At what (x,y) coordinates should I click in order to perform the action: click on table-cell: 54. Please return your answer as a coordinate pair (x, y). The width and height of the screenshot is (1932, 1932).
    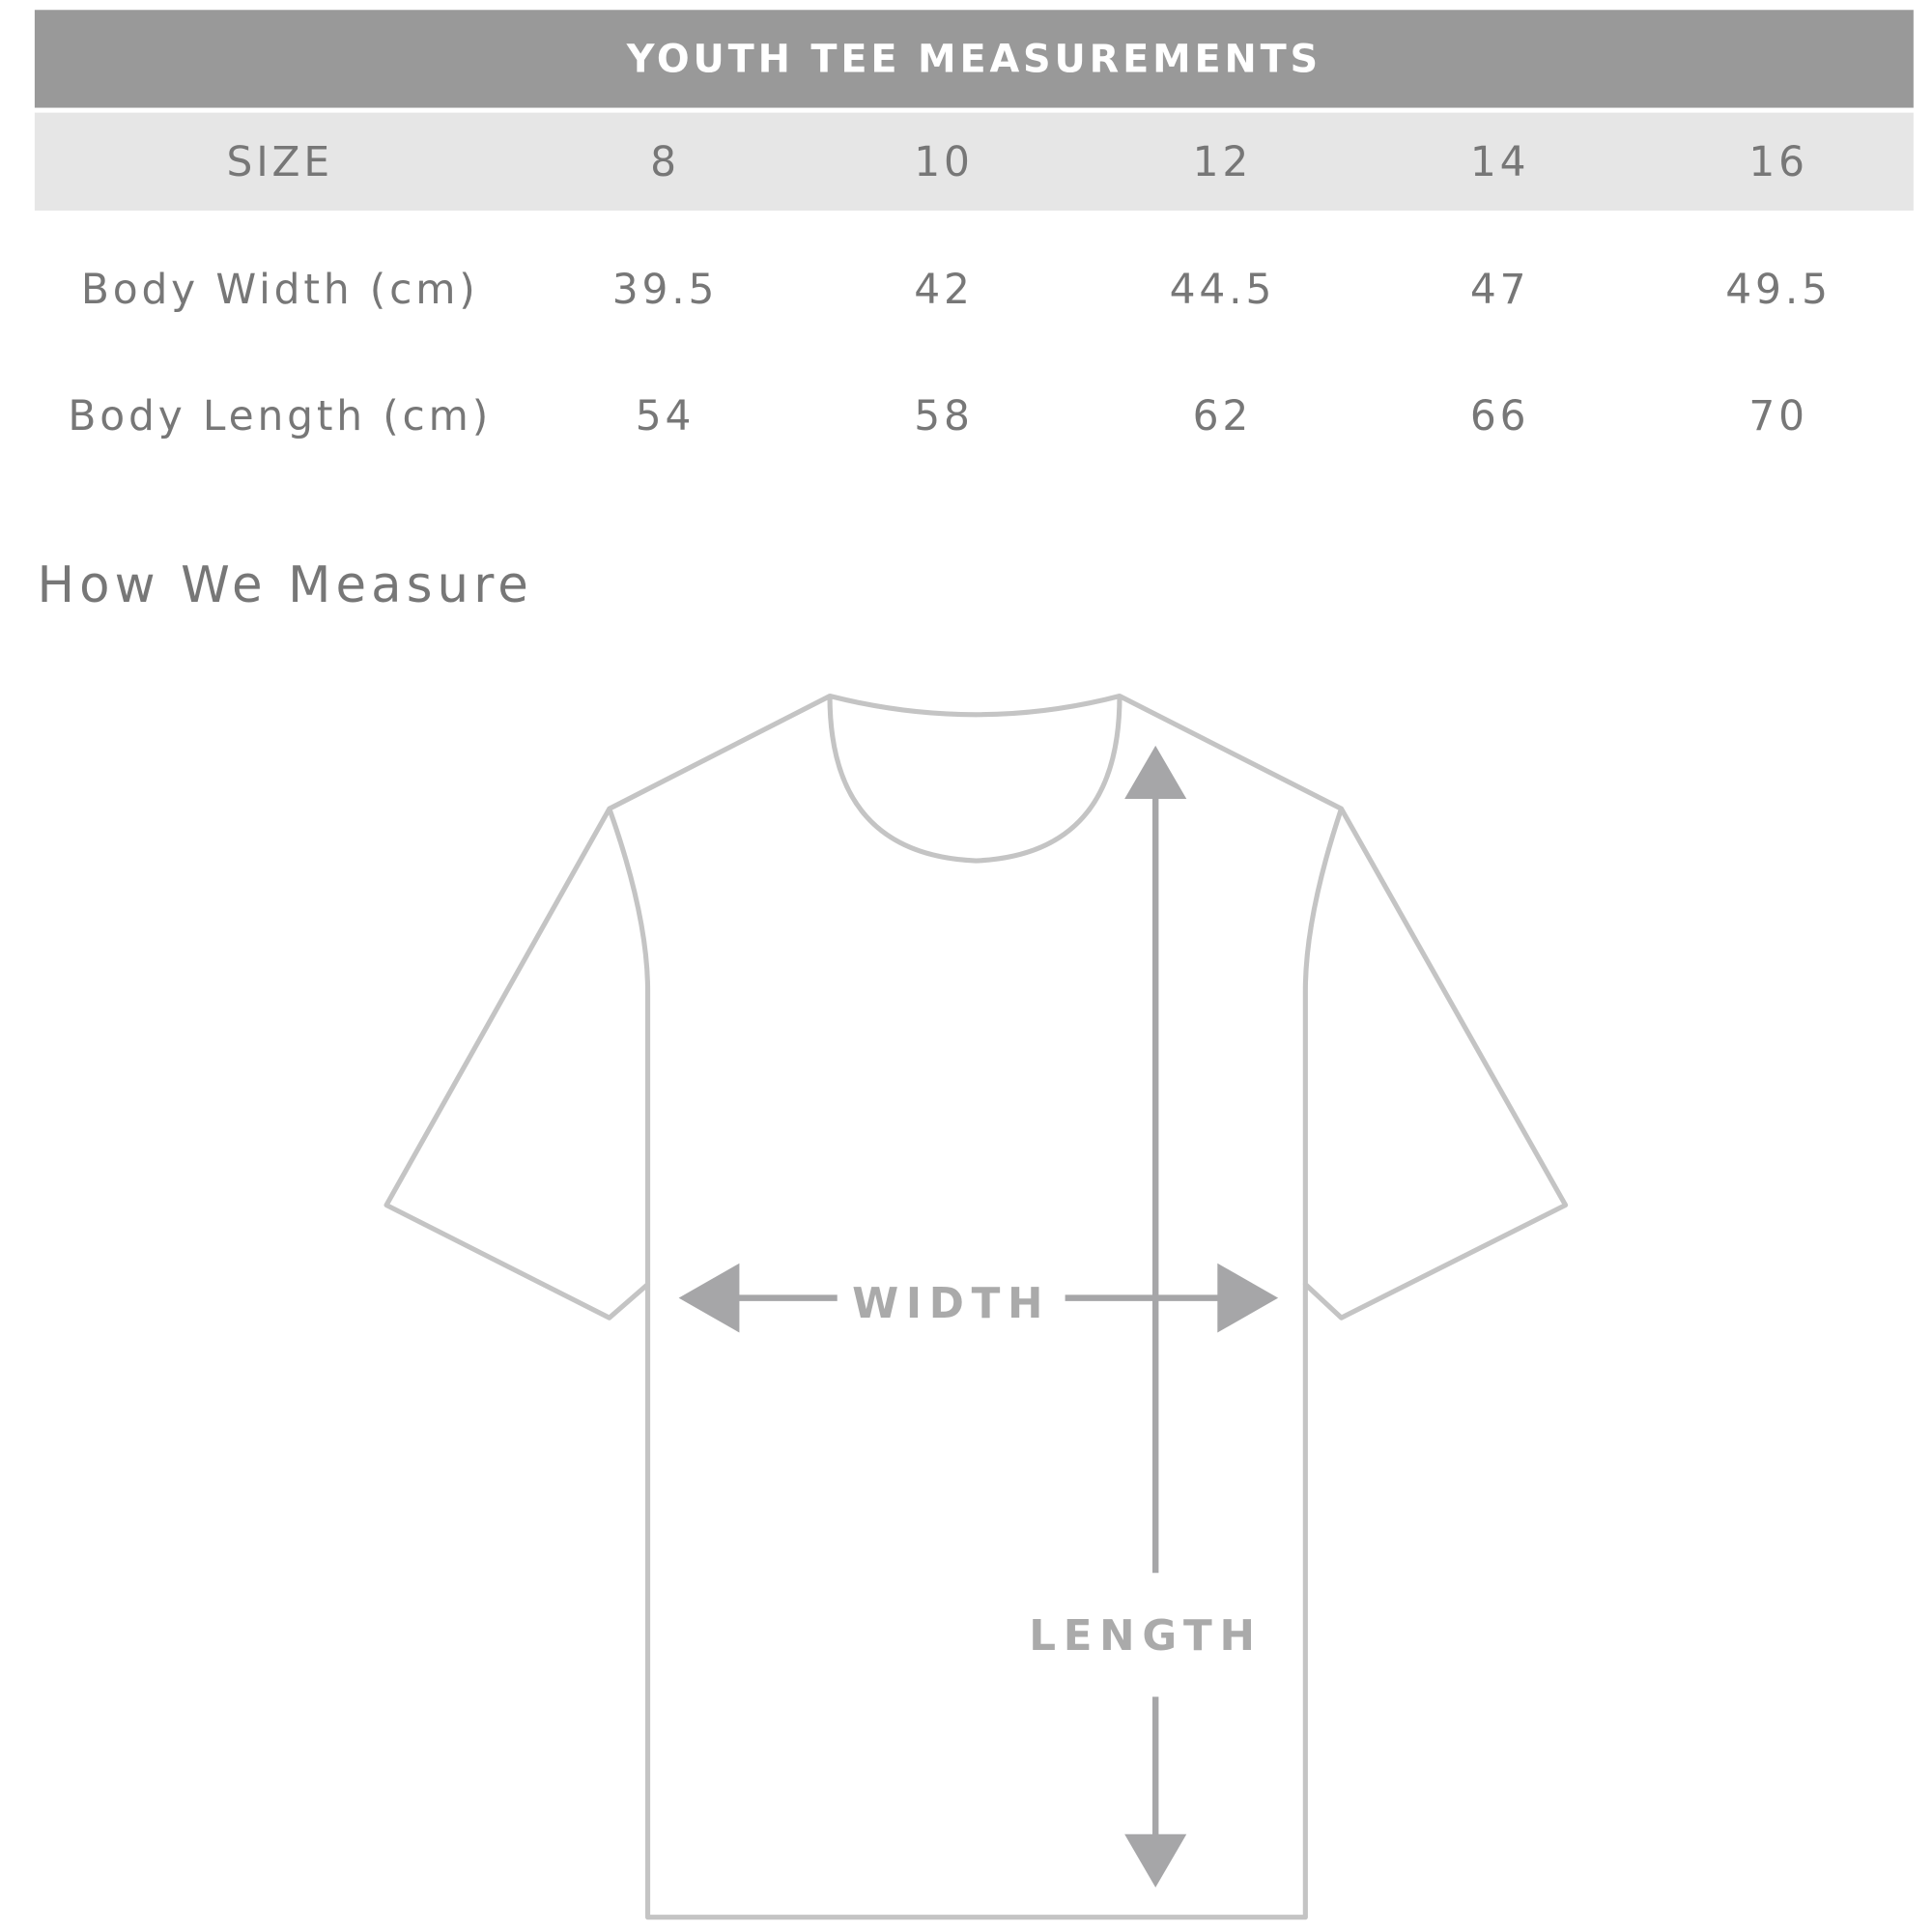
    Looking at the image, I should click on (665, 415).